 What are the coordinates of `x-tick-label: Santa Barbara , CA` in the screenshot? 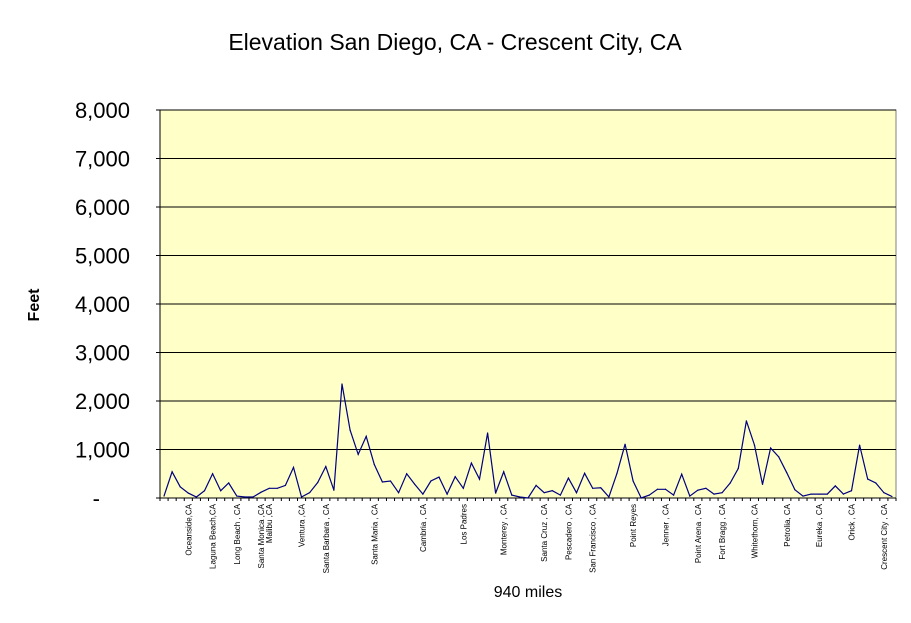 It's located at (326, 538).